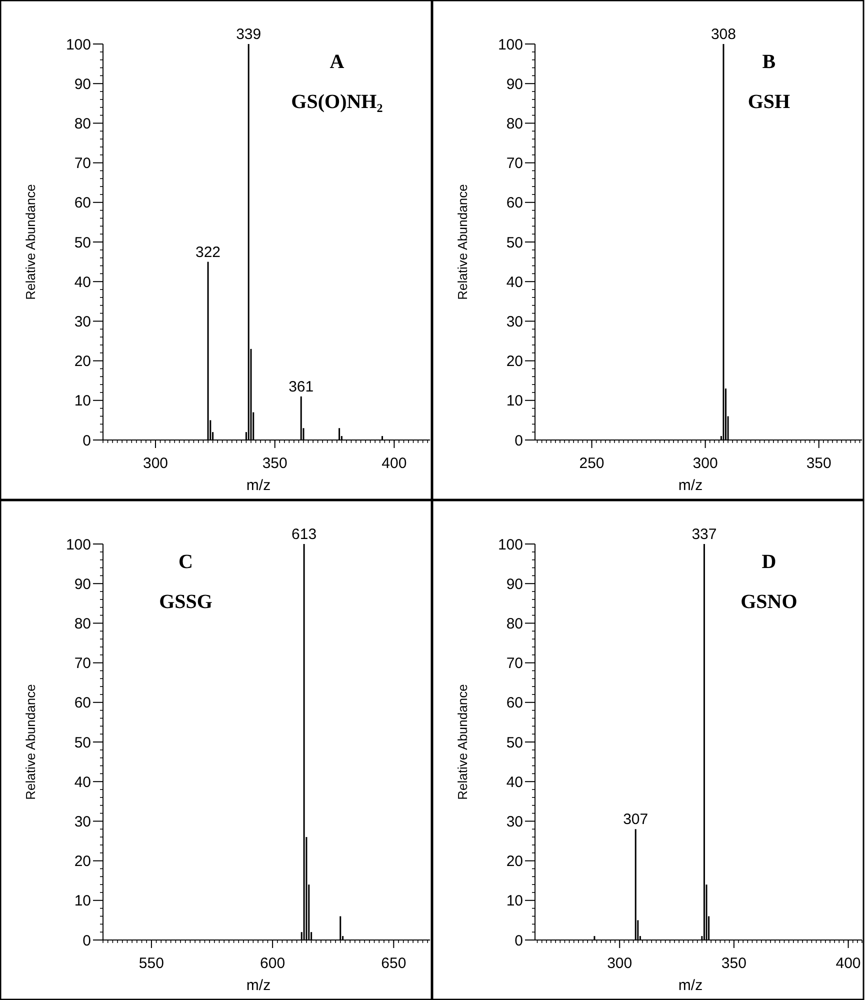  I want to click on annotation: 613, so click(304, 534).